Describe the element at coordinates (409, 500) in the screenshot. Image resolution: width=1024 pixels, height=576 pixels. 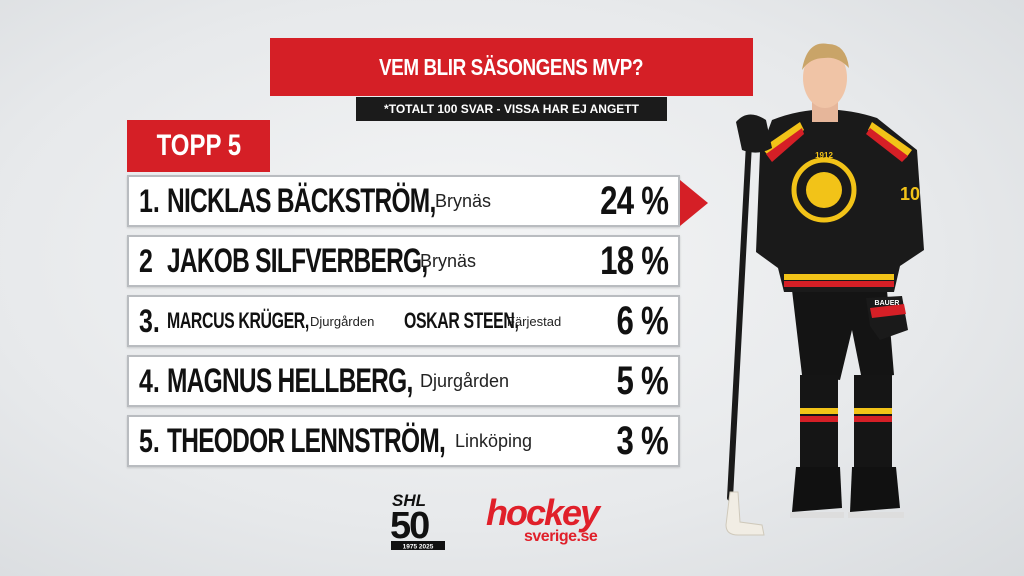
I see `shl-text: SHL` at that location.